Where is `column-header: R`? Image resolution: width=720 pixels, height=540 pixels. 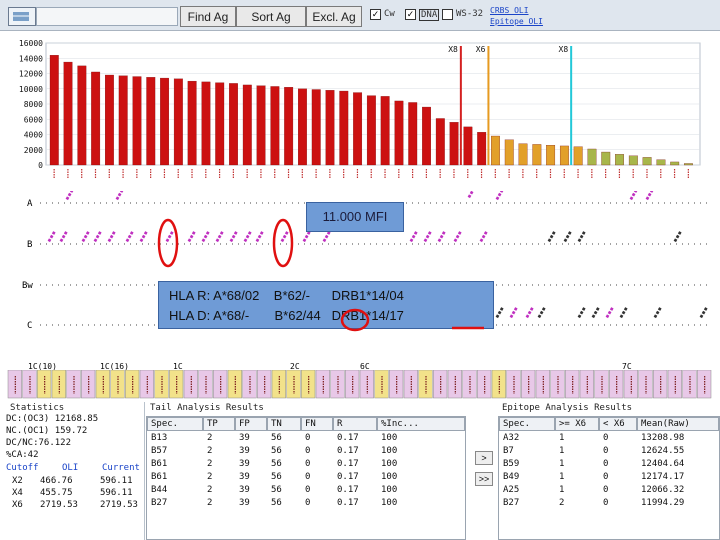 column-header: R is located at coordinates (355, 424).